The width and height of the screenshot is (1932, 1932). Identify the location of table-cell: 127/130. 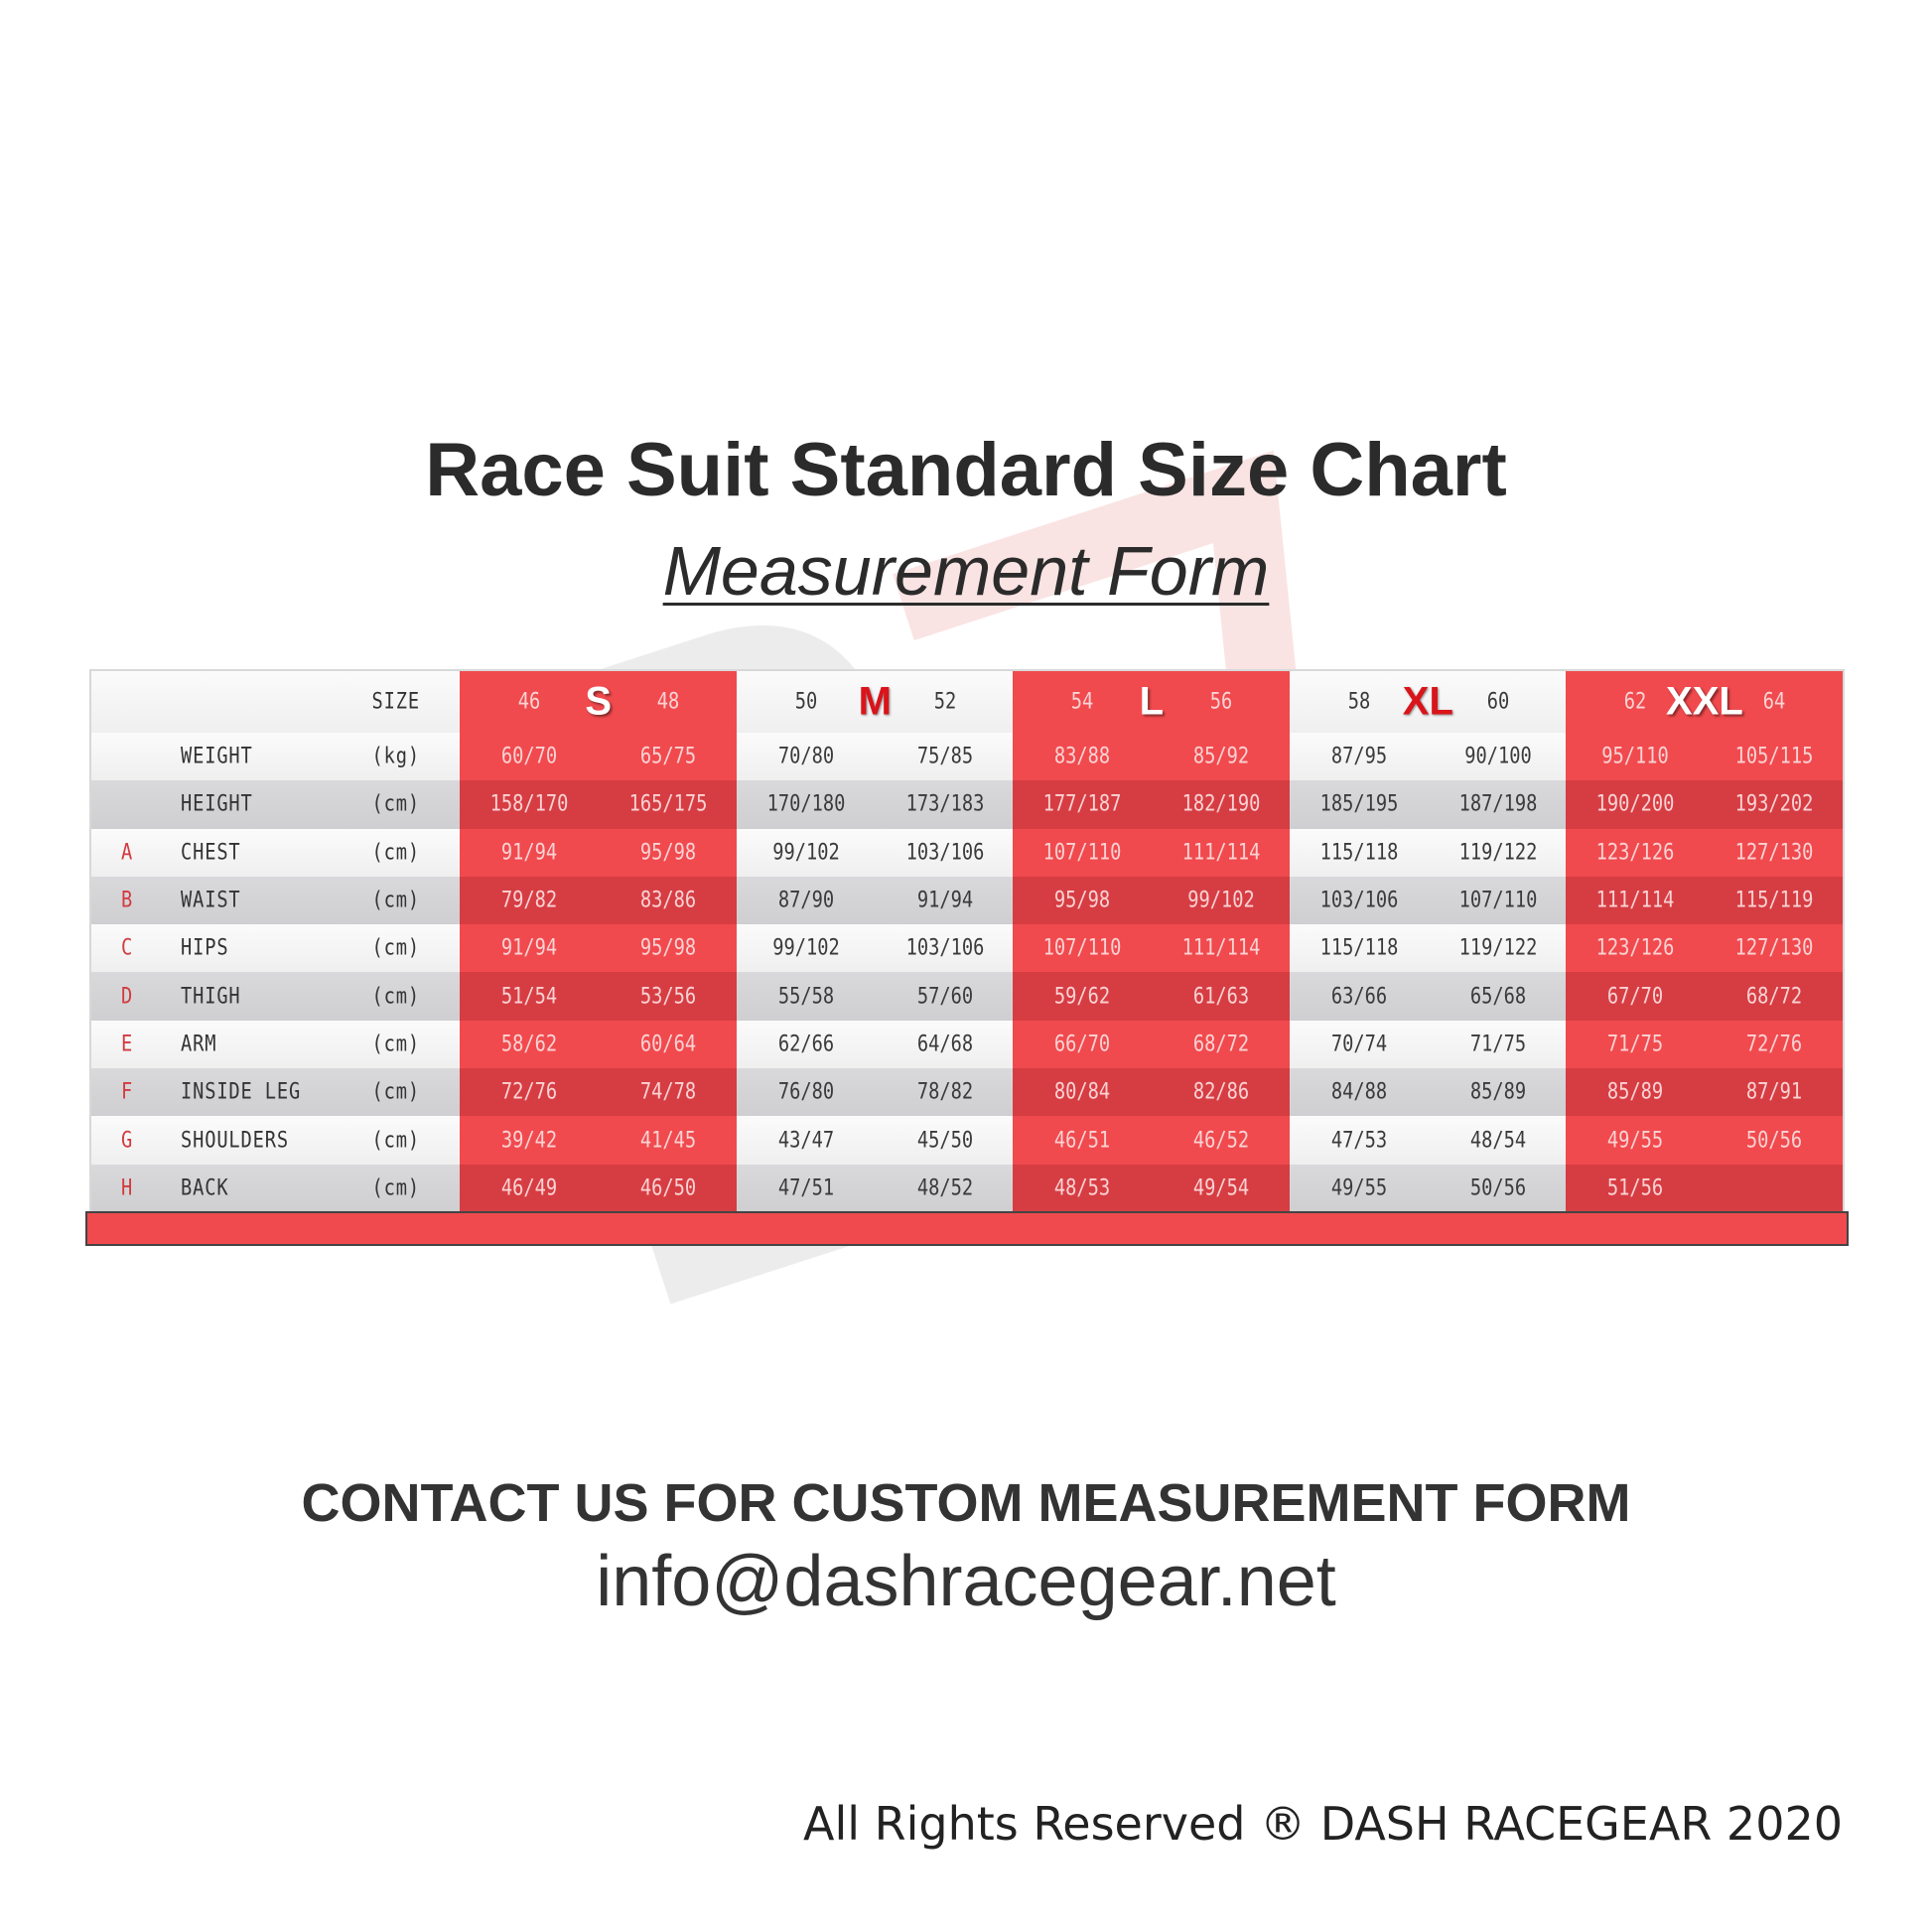
(1775, 853).